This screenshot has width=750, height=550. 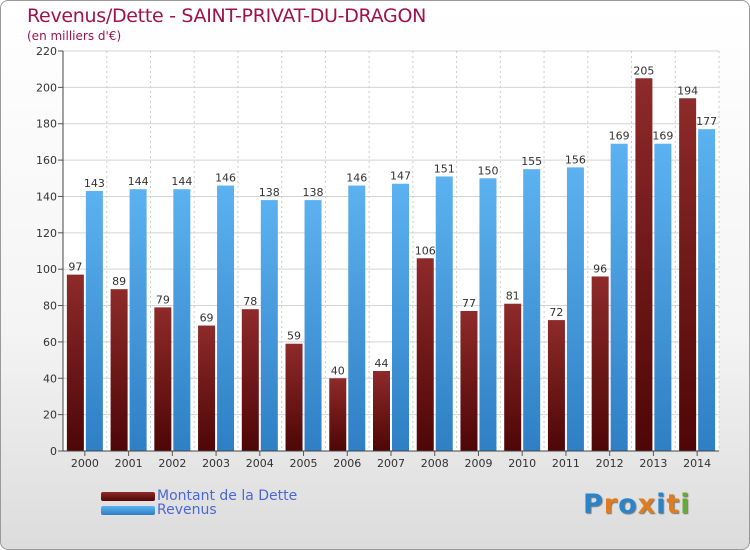 What do you see at coordinates (163, 299) in the screenshot?
I see `data-label-debt-2002: 79` at bounding box center [163, 299].